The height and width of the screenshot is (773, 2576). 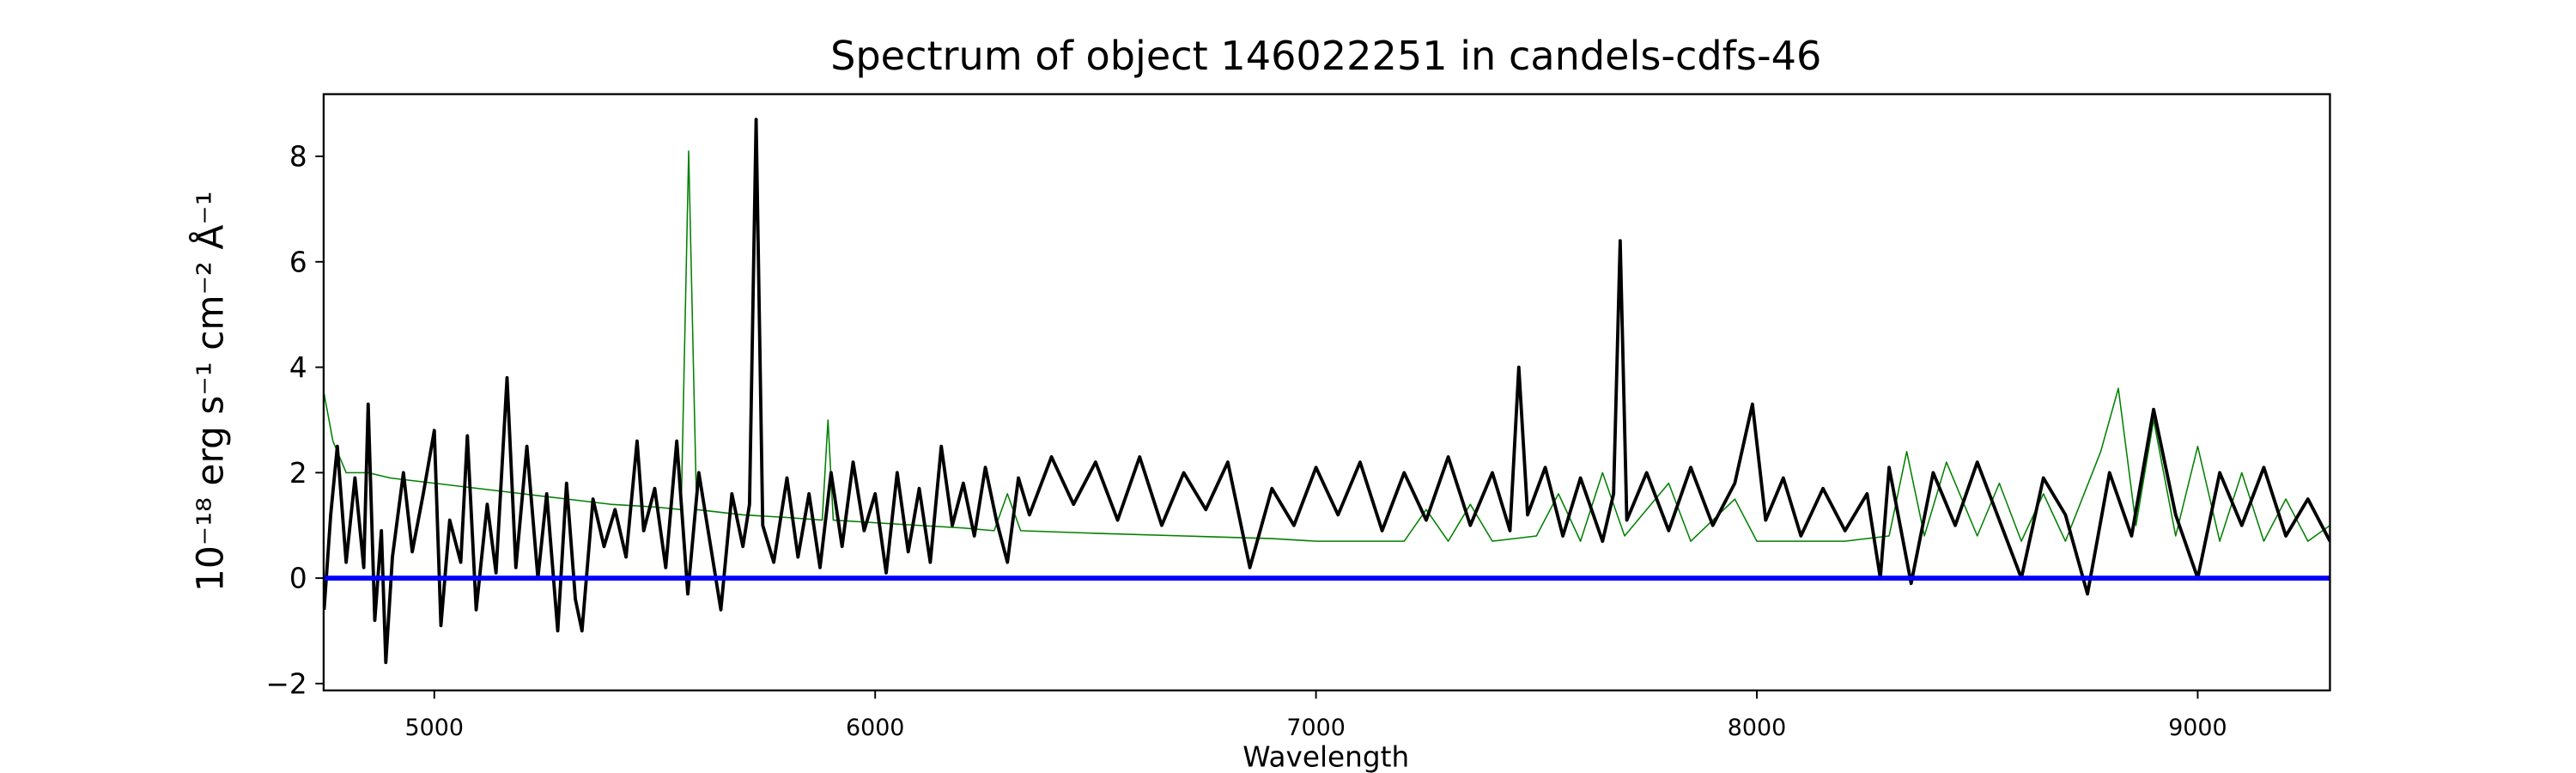 I want to click on y-tick-label: 4, so click(x=298, y=367).